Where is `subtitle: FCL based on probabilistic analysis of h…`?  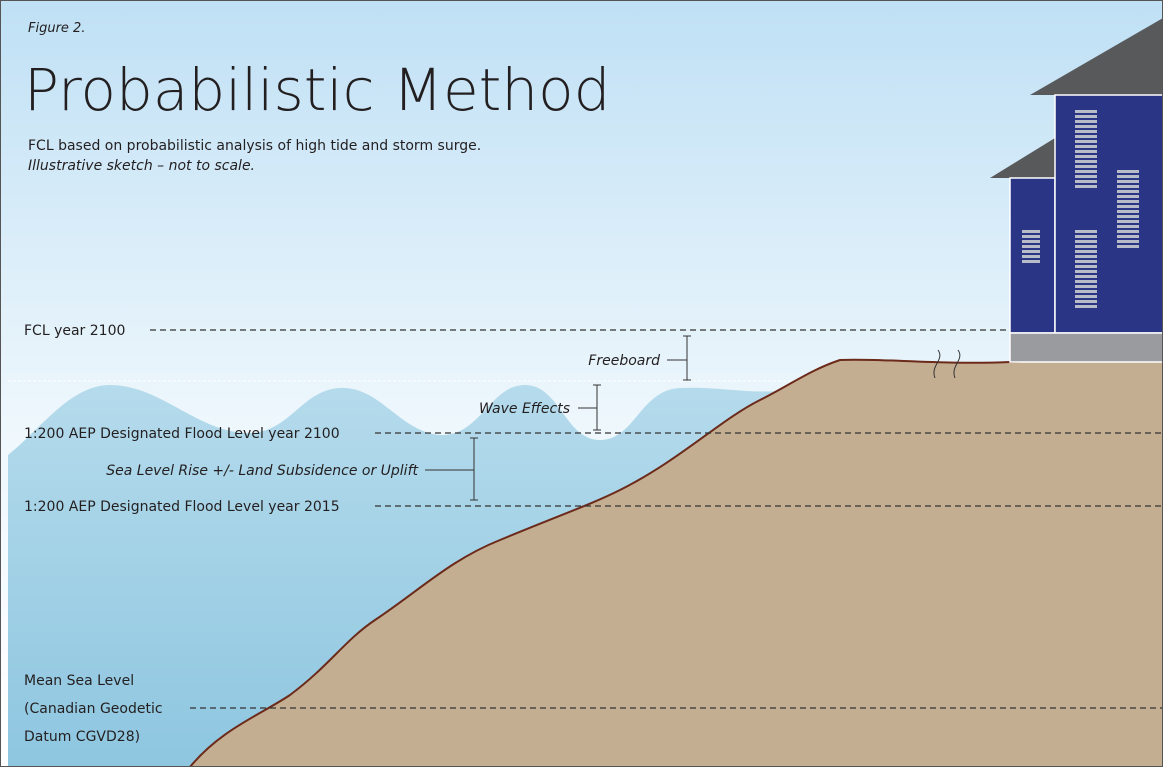
subtitle: FCL based on probabilistic analysis of h… is located at coordinates (254, 146).